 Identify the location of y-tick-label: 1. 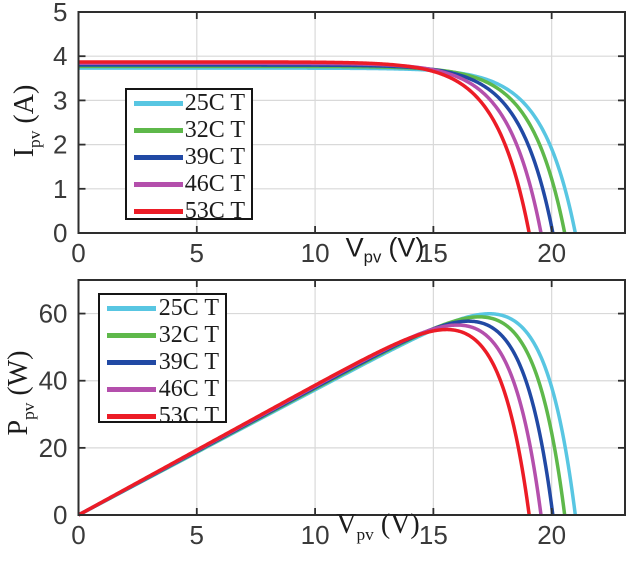
(60, 189).